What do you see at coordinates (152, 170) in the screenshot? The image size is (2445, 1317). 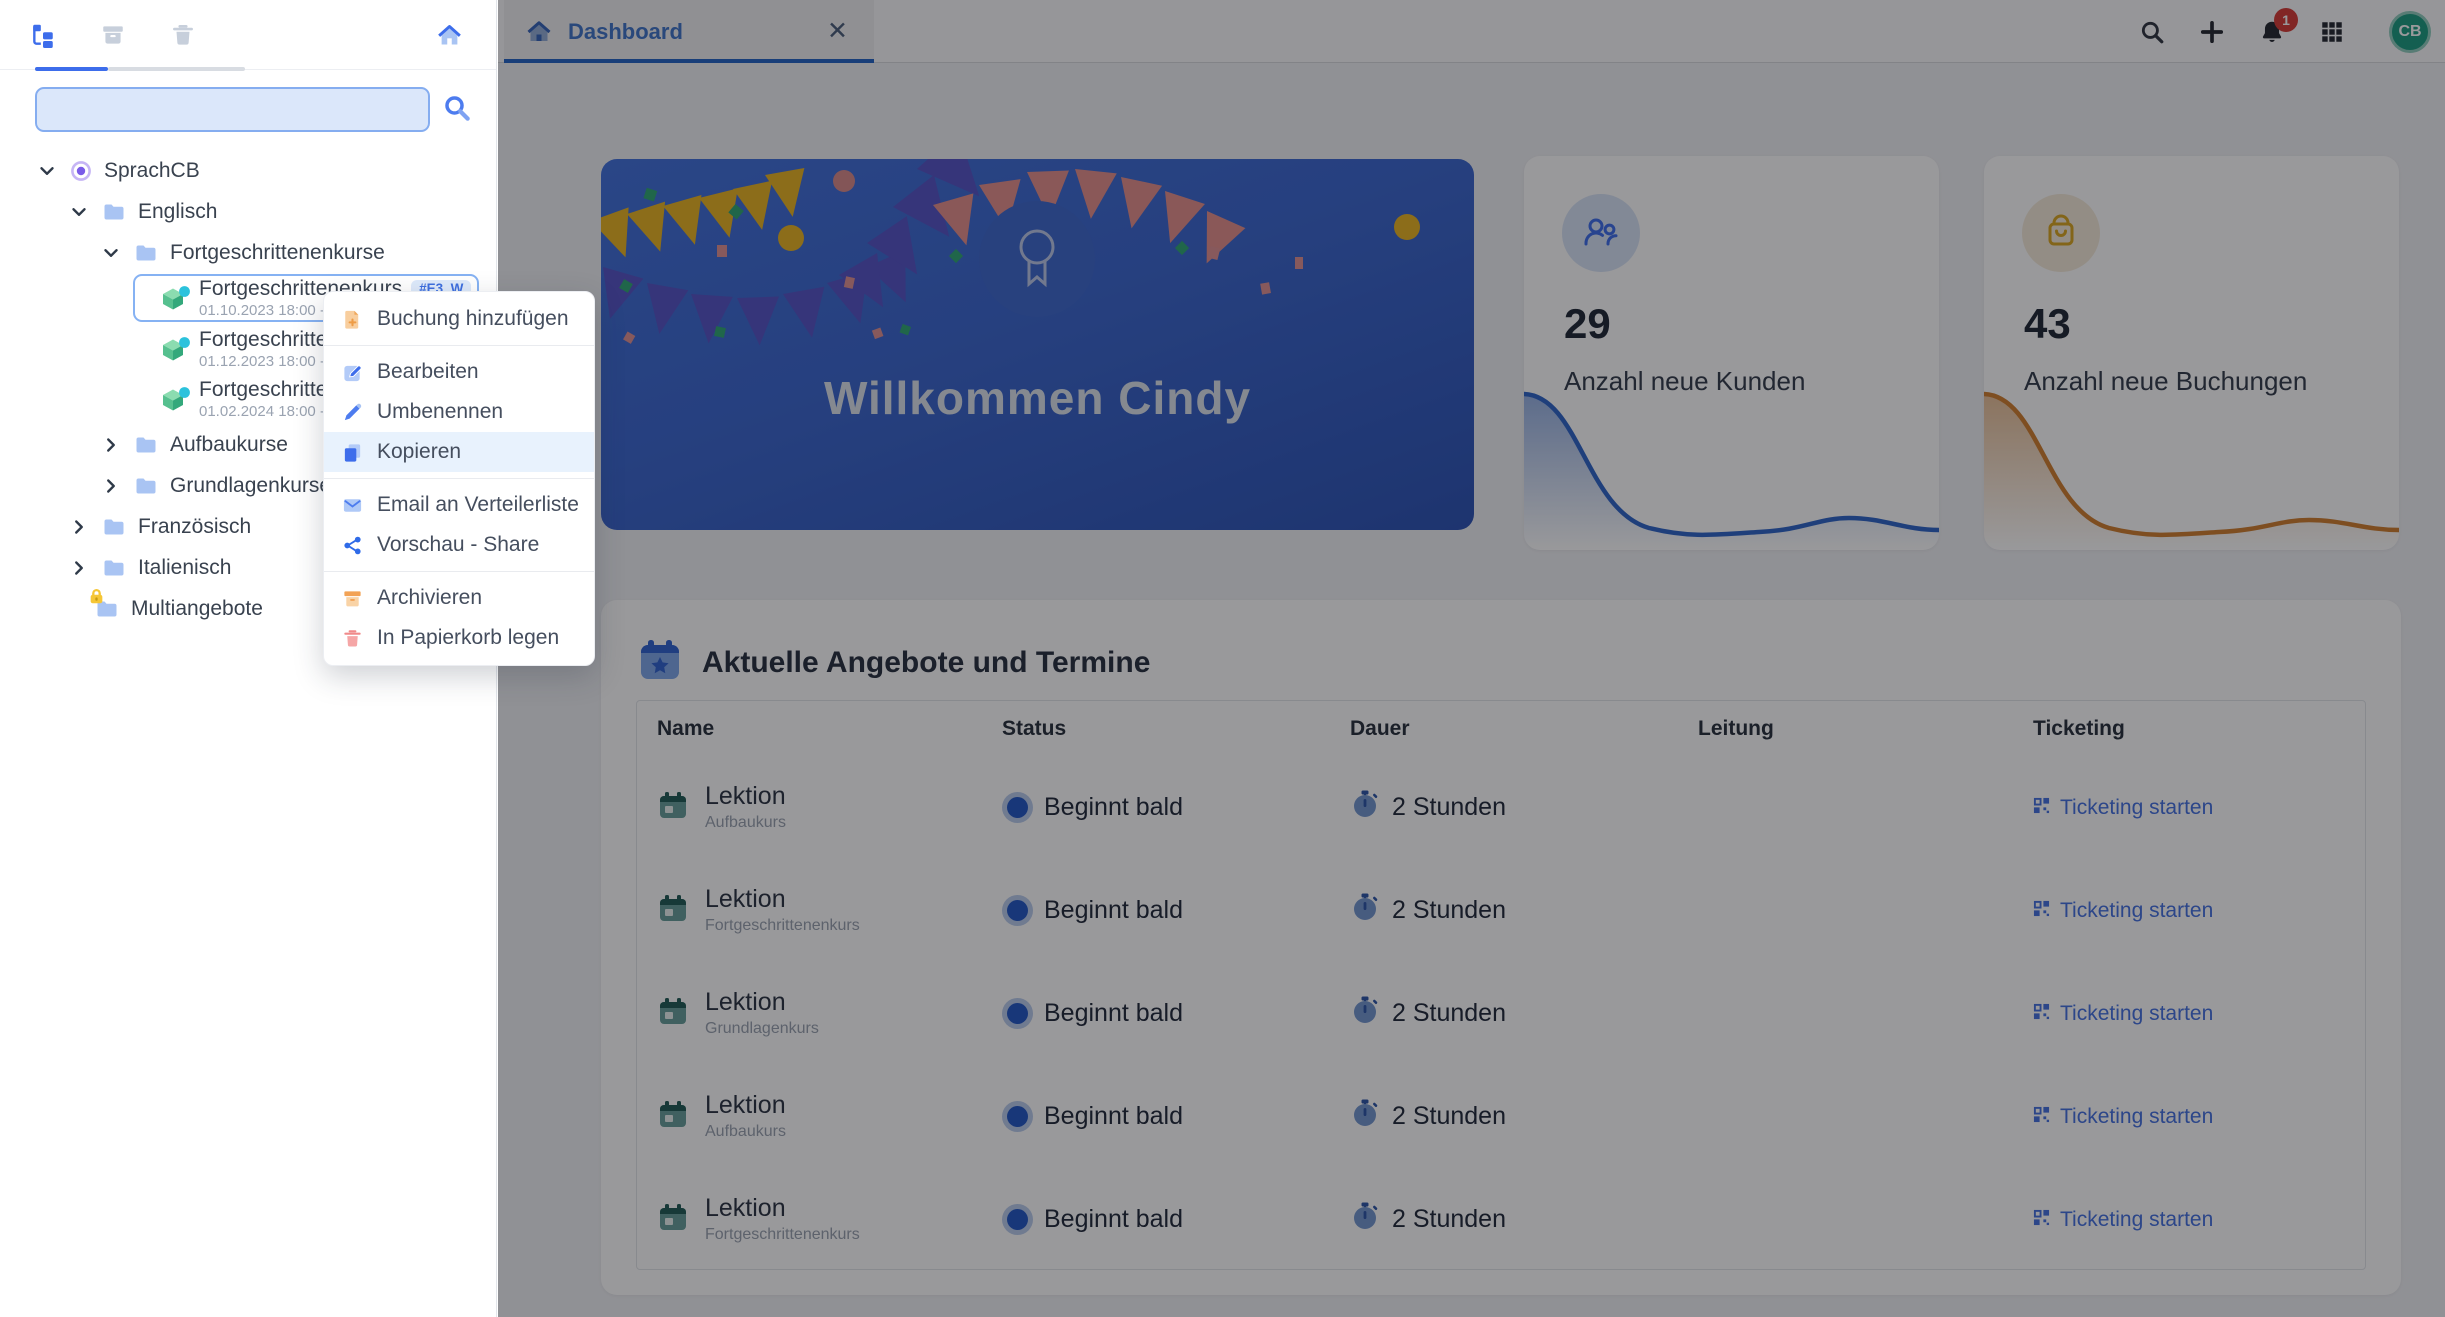 I see `tree-item-label: SprachCB` at bounding box center [152, 170].